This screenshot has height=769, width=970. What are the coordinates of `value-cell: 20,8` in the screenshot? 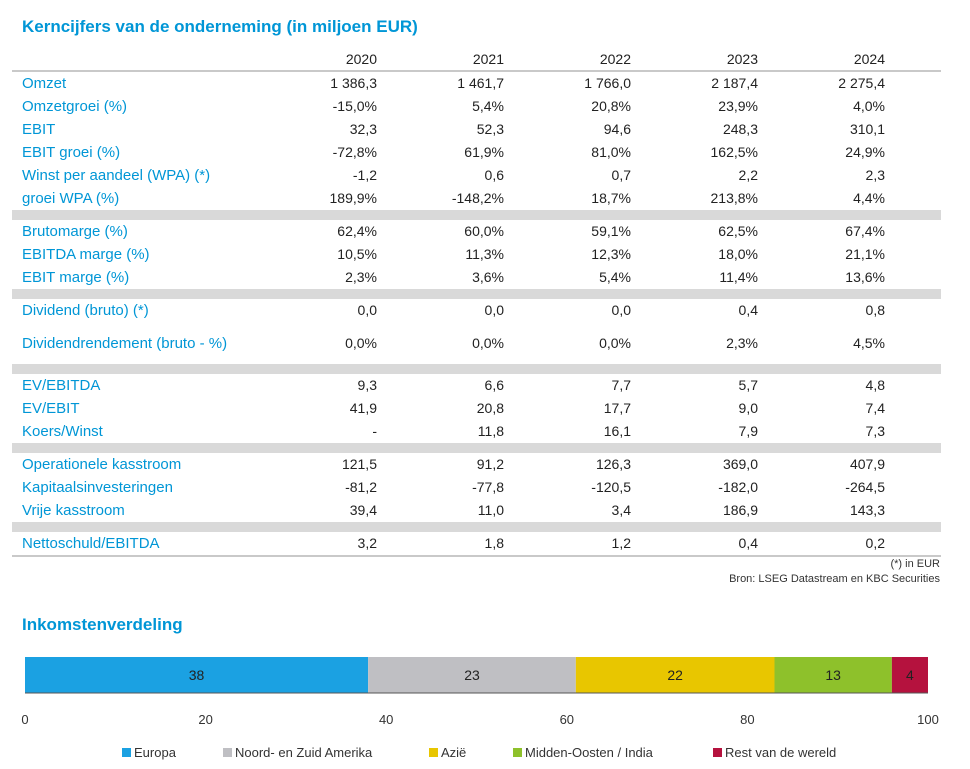 It's located at (490, 408).